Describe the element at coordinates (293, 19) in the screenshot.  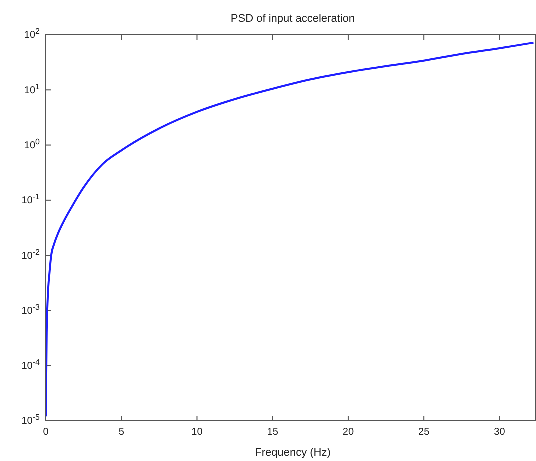
I see `chart-title: PSD of input acceleration` at that location.